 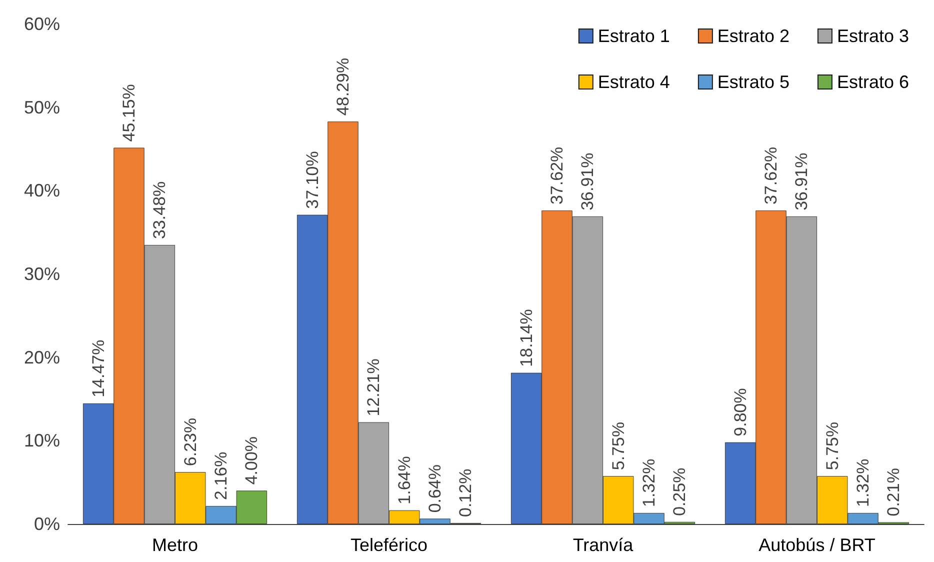 I want to click on y-tick-label: 0%, so click(x=47, y=524).